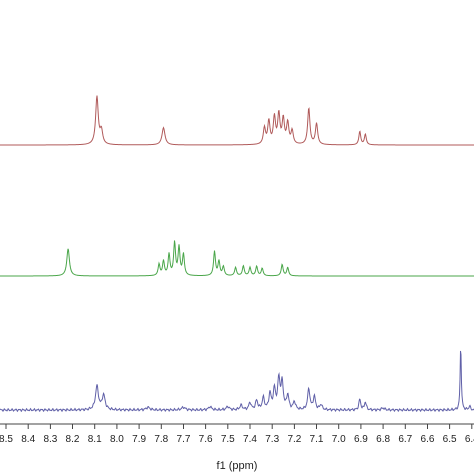 This screenshot has height=474, width=474. I want to click on x-axis-title: f1 (ppm), so click(237, 466).